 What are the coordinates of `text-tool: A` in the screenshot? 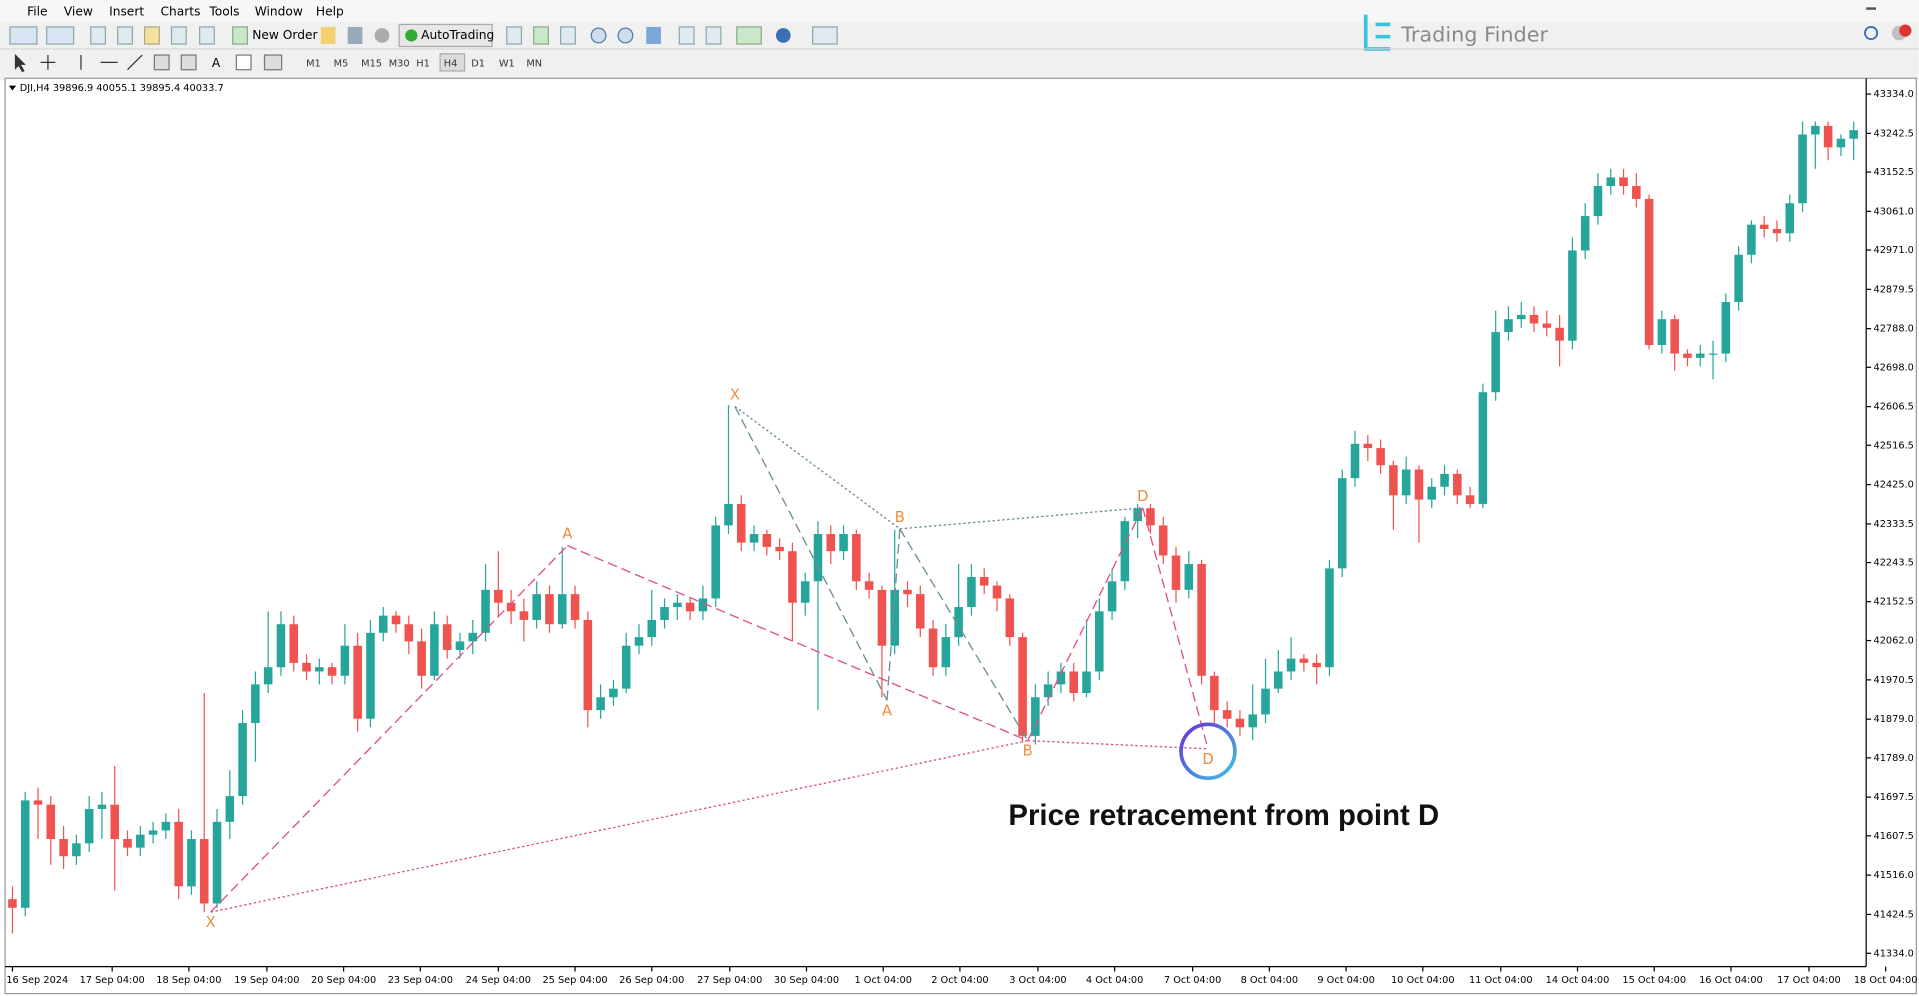 It's located at (216, 63).